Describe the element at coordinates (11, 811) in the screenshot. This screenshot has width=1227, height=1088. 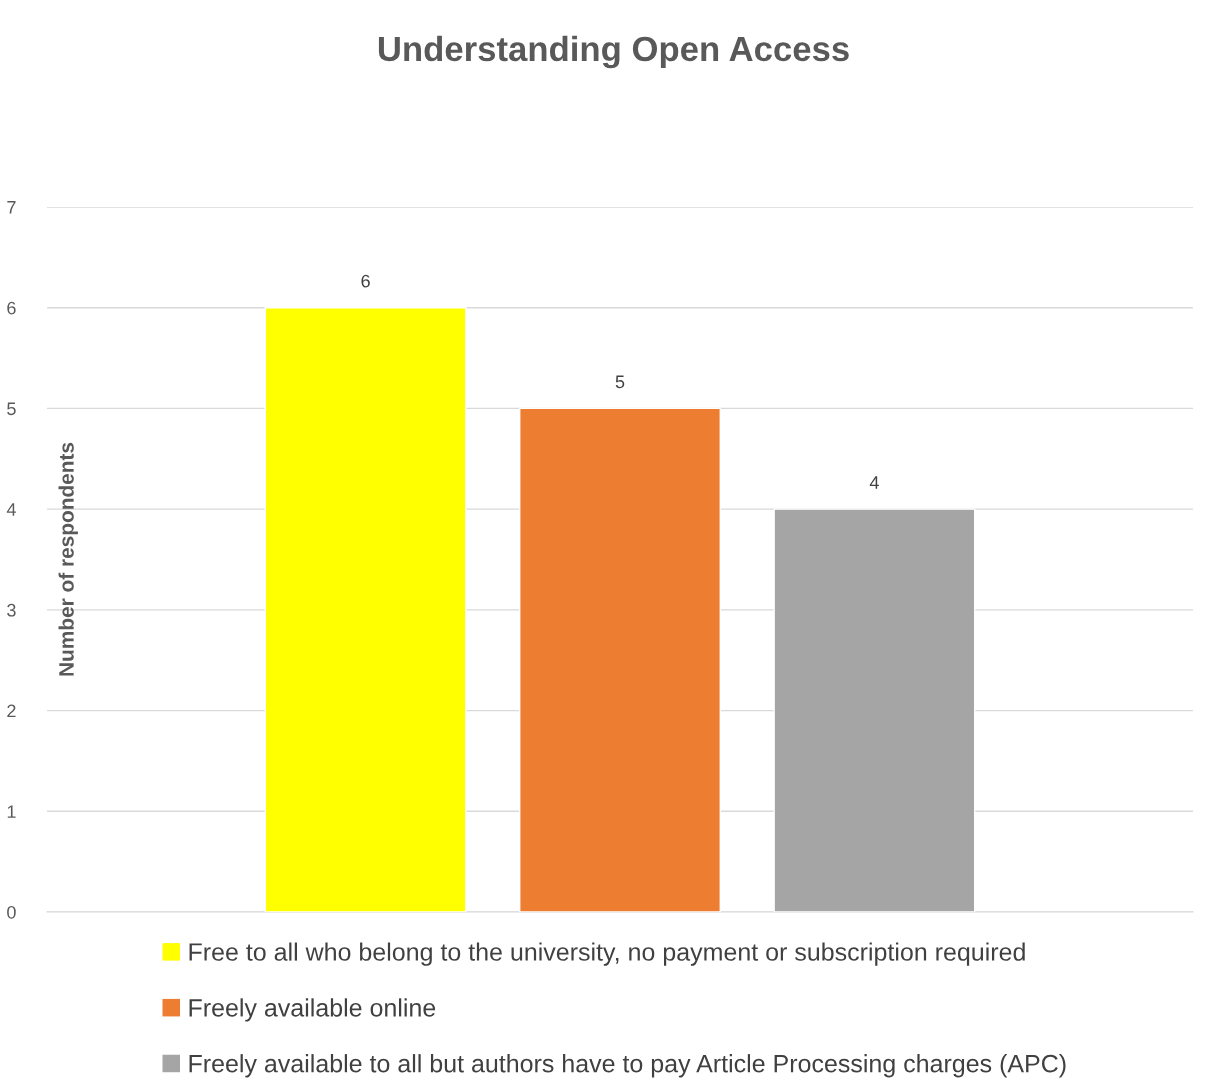
I see `y-tick-label: 1` at that location.